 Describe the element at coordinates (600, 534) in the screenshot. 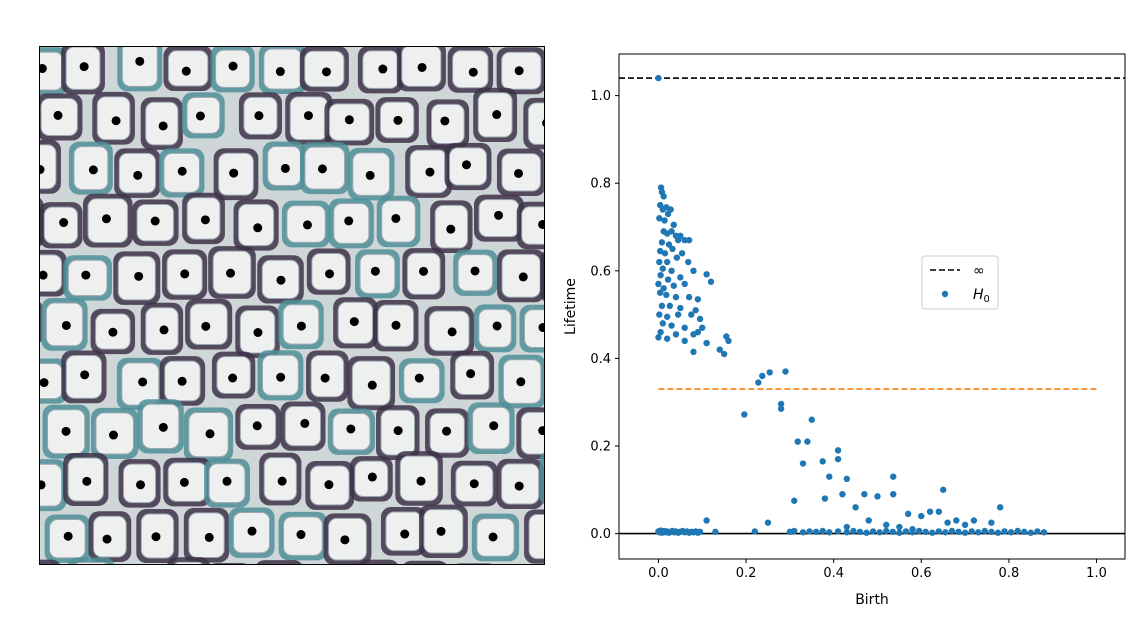

I see `y-tick-label: 0.0` at that location.